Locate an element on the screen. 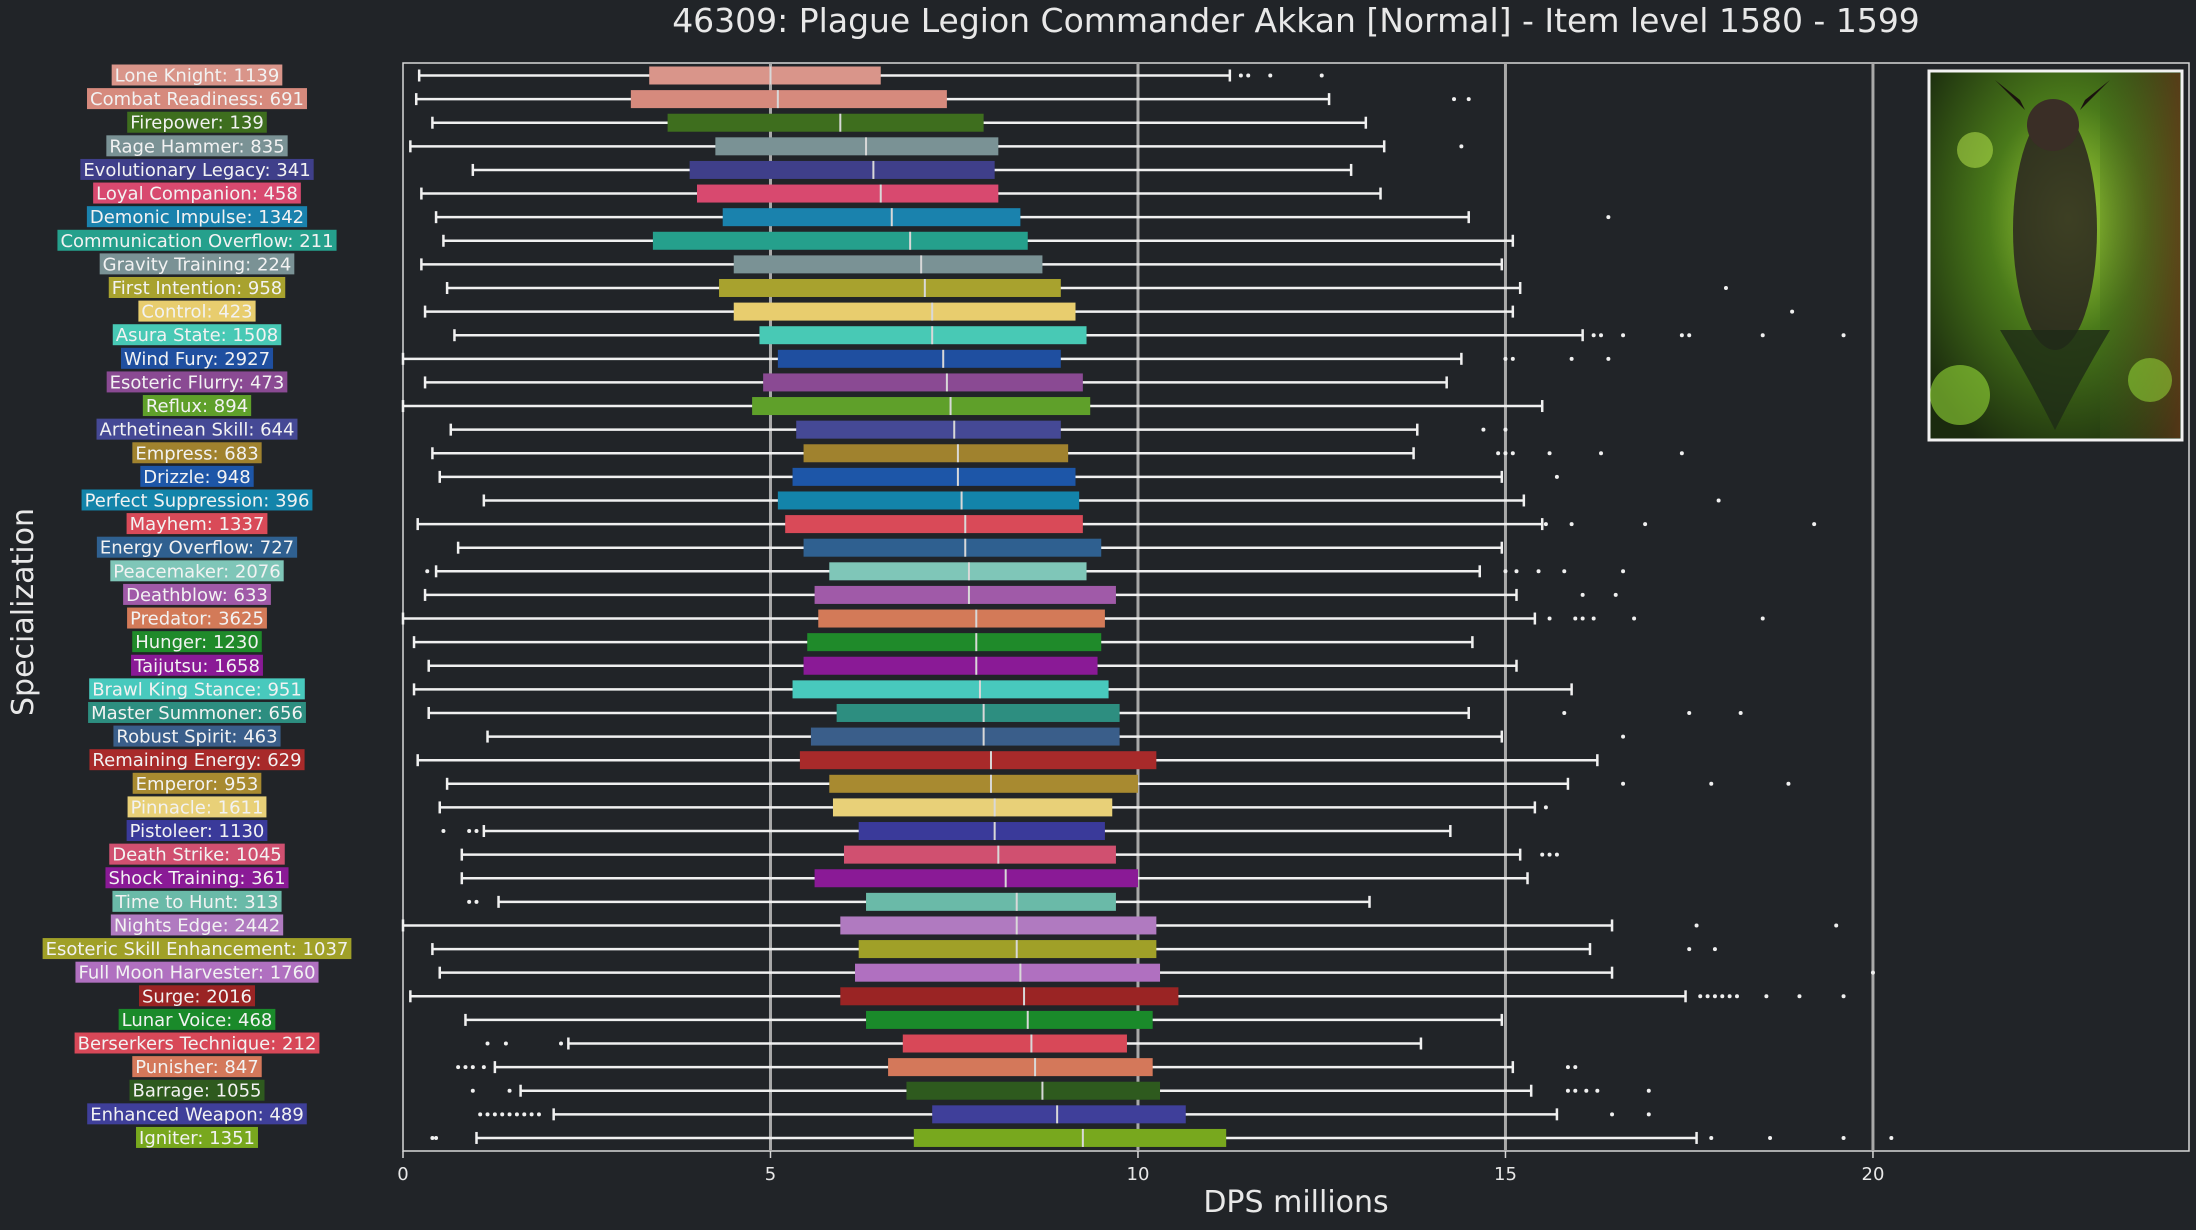 This screenshot has width=2196, height=1230. specialization-label: Gravity Training: 224 is located at coordinates (197, 264).